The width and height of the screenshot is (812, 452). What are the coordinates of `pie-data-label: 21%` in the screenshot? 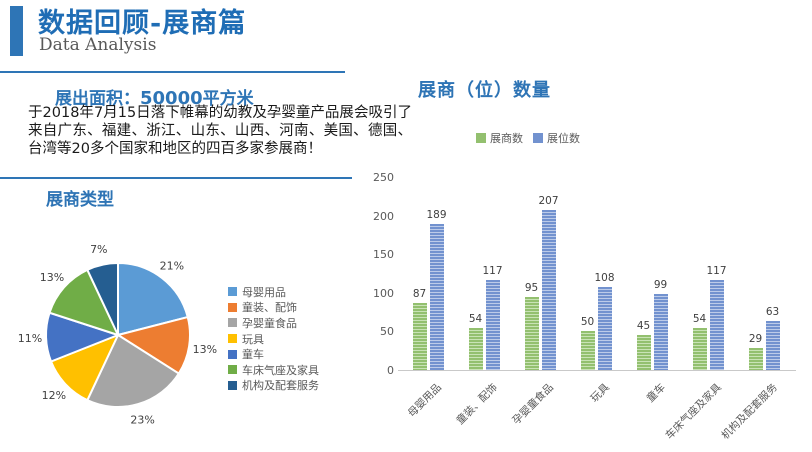 It's located at (172, 266).